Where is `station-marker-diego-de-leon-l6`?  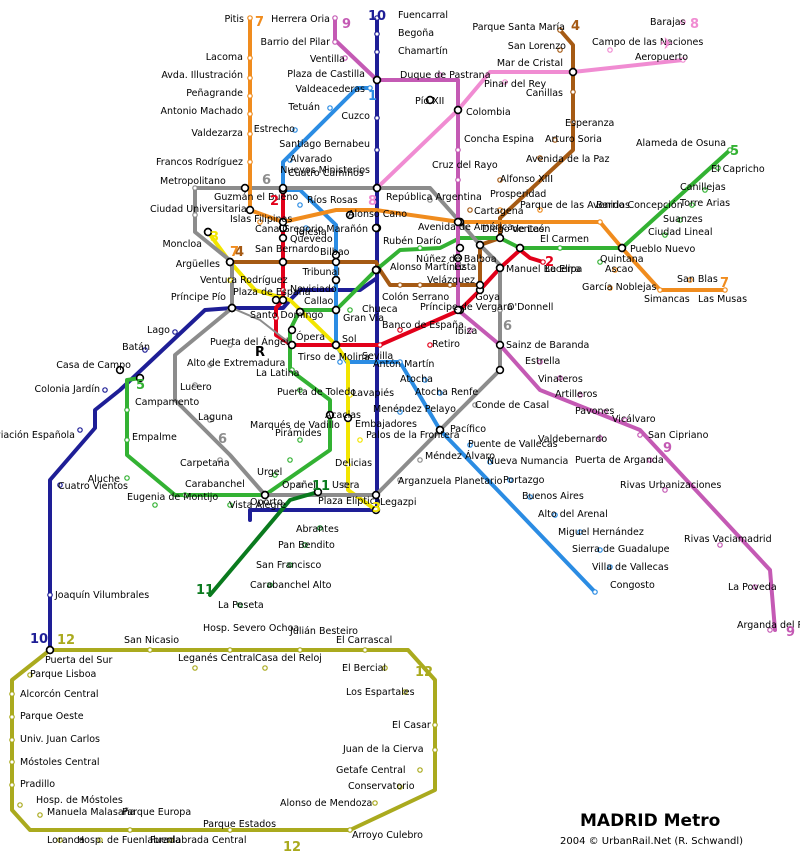
station-marker-diego-de-leon-l6 is located at coordinates (480, 245).